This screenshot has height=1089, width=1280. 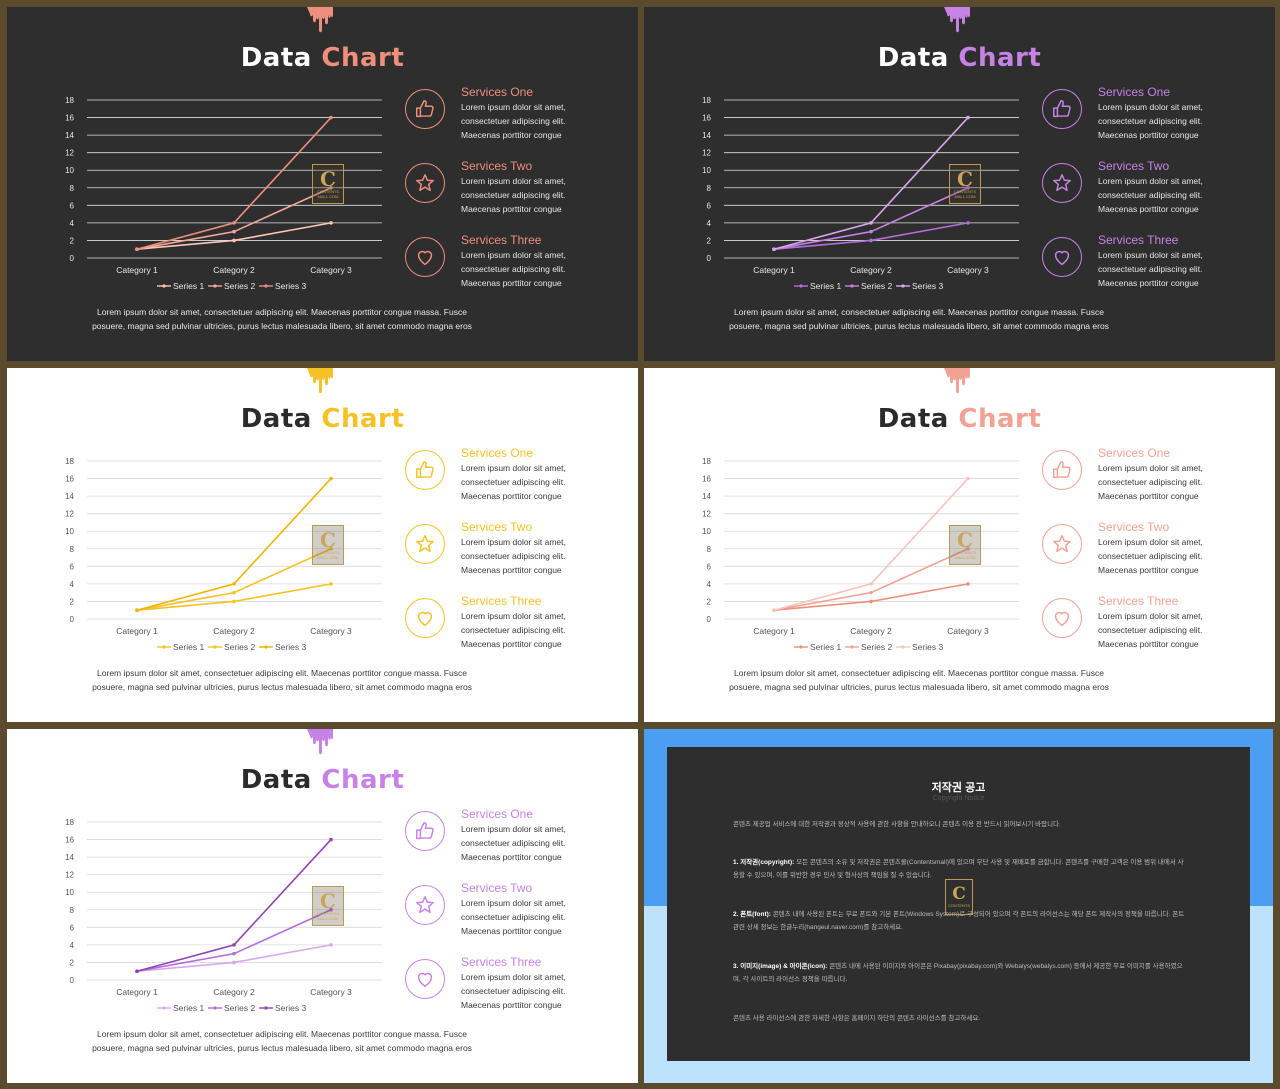 What do you see at coordinates (1134, 166) in the screenshot?
I see `service-title: Services Two` at bounding box center [1134, 166].